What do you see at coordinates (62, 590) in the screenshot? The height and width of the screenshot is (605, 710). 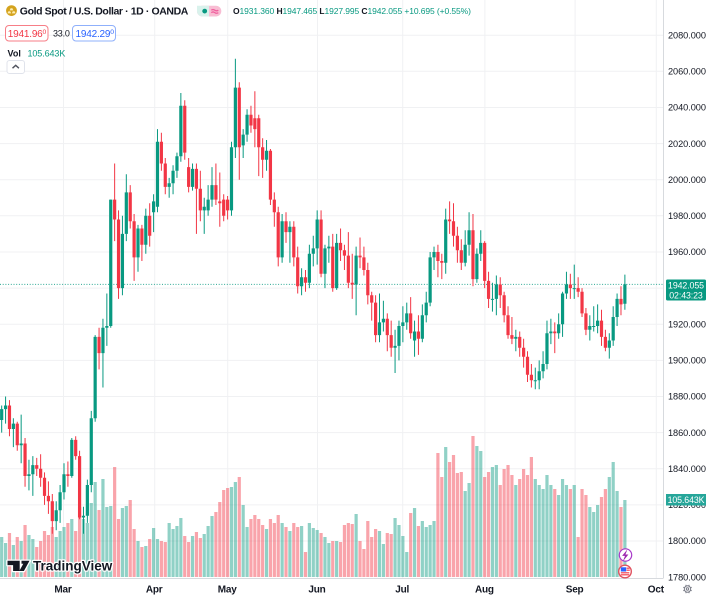 I see `svg-text: Mar` at bounding box center [62, 590].